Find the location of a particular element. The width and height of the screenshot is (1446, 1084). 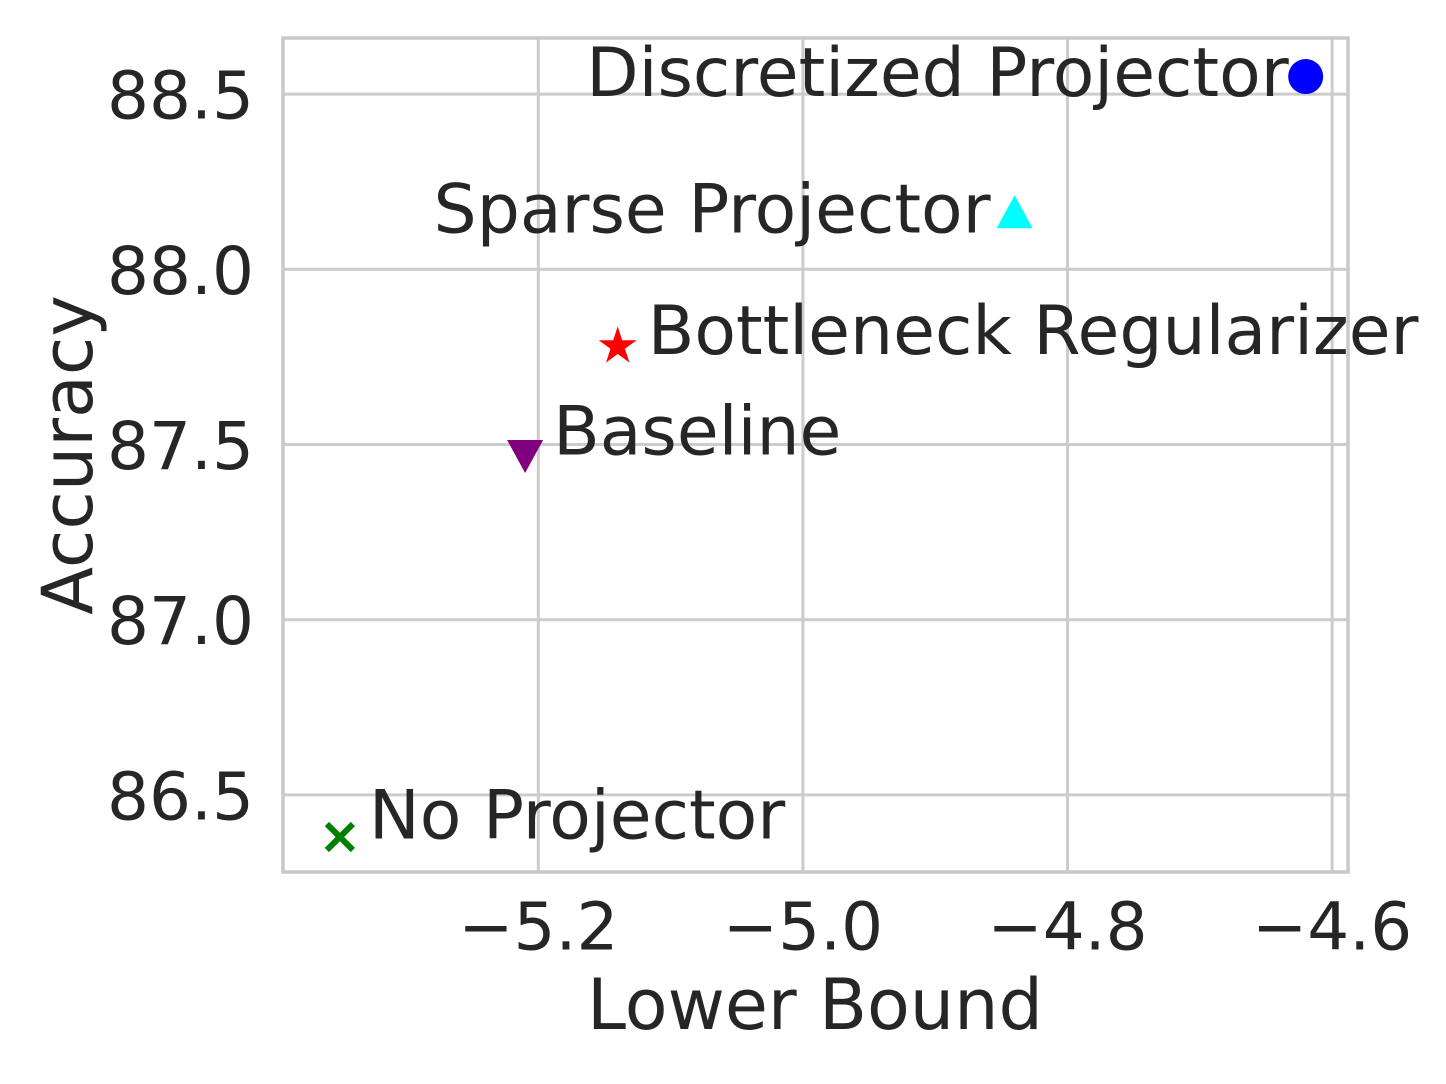

y-tick-labels: 88.5 88.0 87.5 87.0 86.5 is located at coordinates (180, 447).